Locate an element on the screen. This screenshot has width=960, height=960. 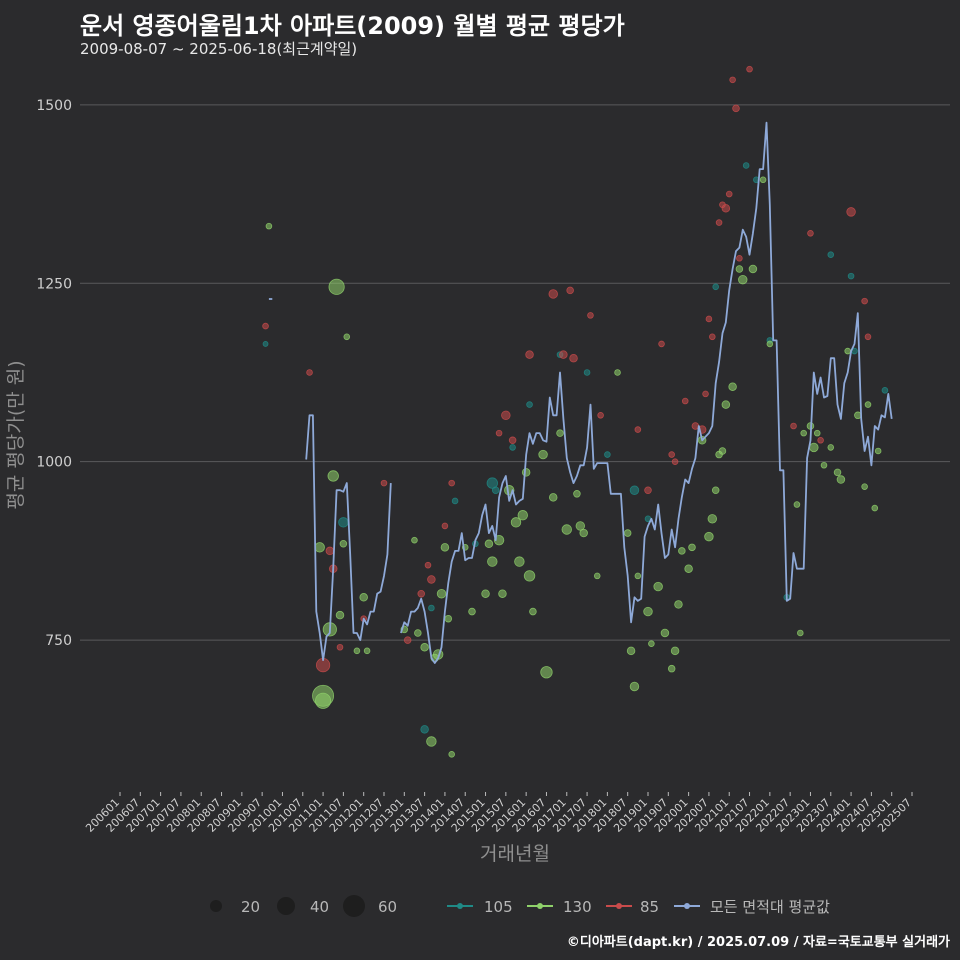
y-axis-title: 평균 평당가(만 원) is located at coordinates (16, 434).